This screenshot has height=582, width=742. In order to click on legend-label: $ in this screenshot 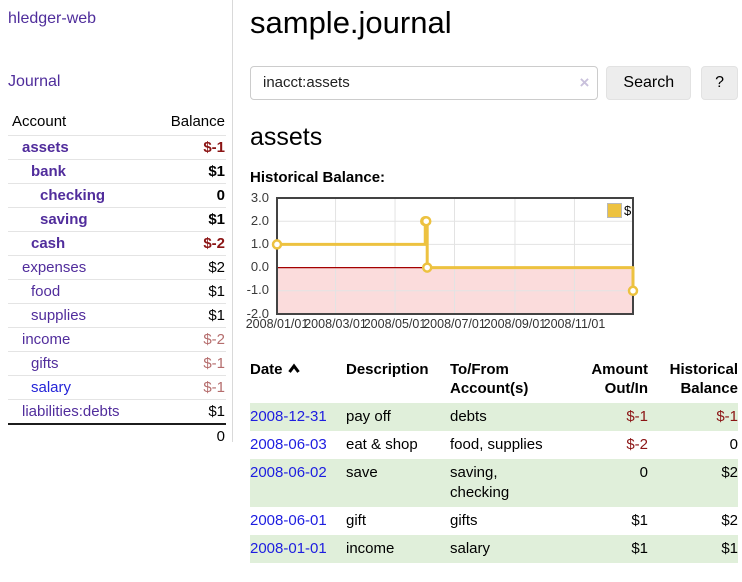, I will do `click(628, 210)`.